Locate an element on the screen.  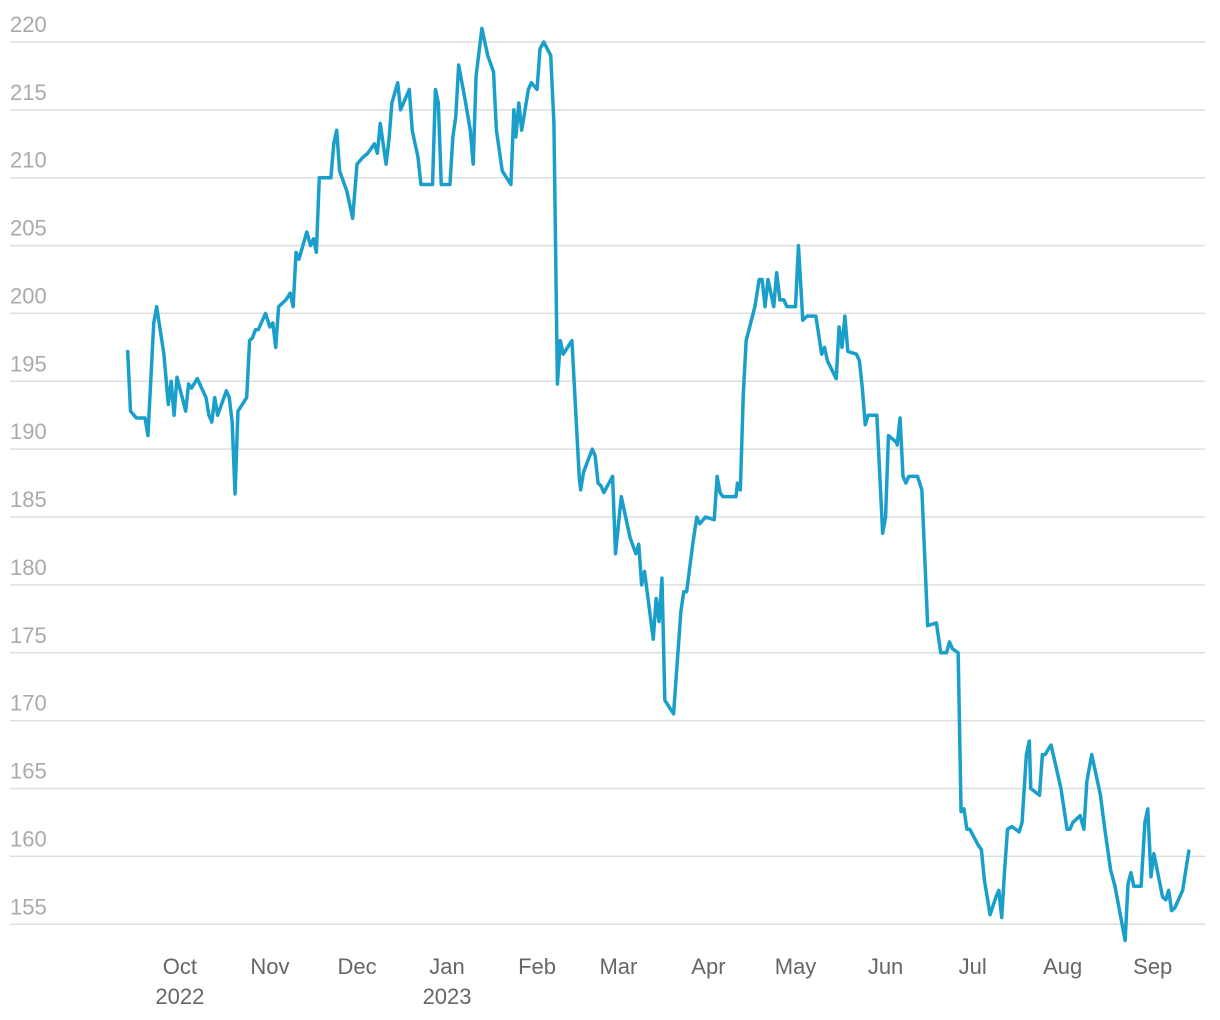
x-tick-label: Sep is located at coordinates (1152, 966).